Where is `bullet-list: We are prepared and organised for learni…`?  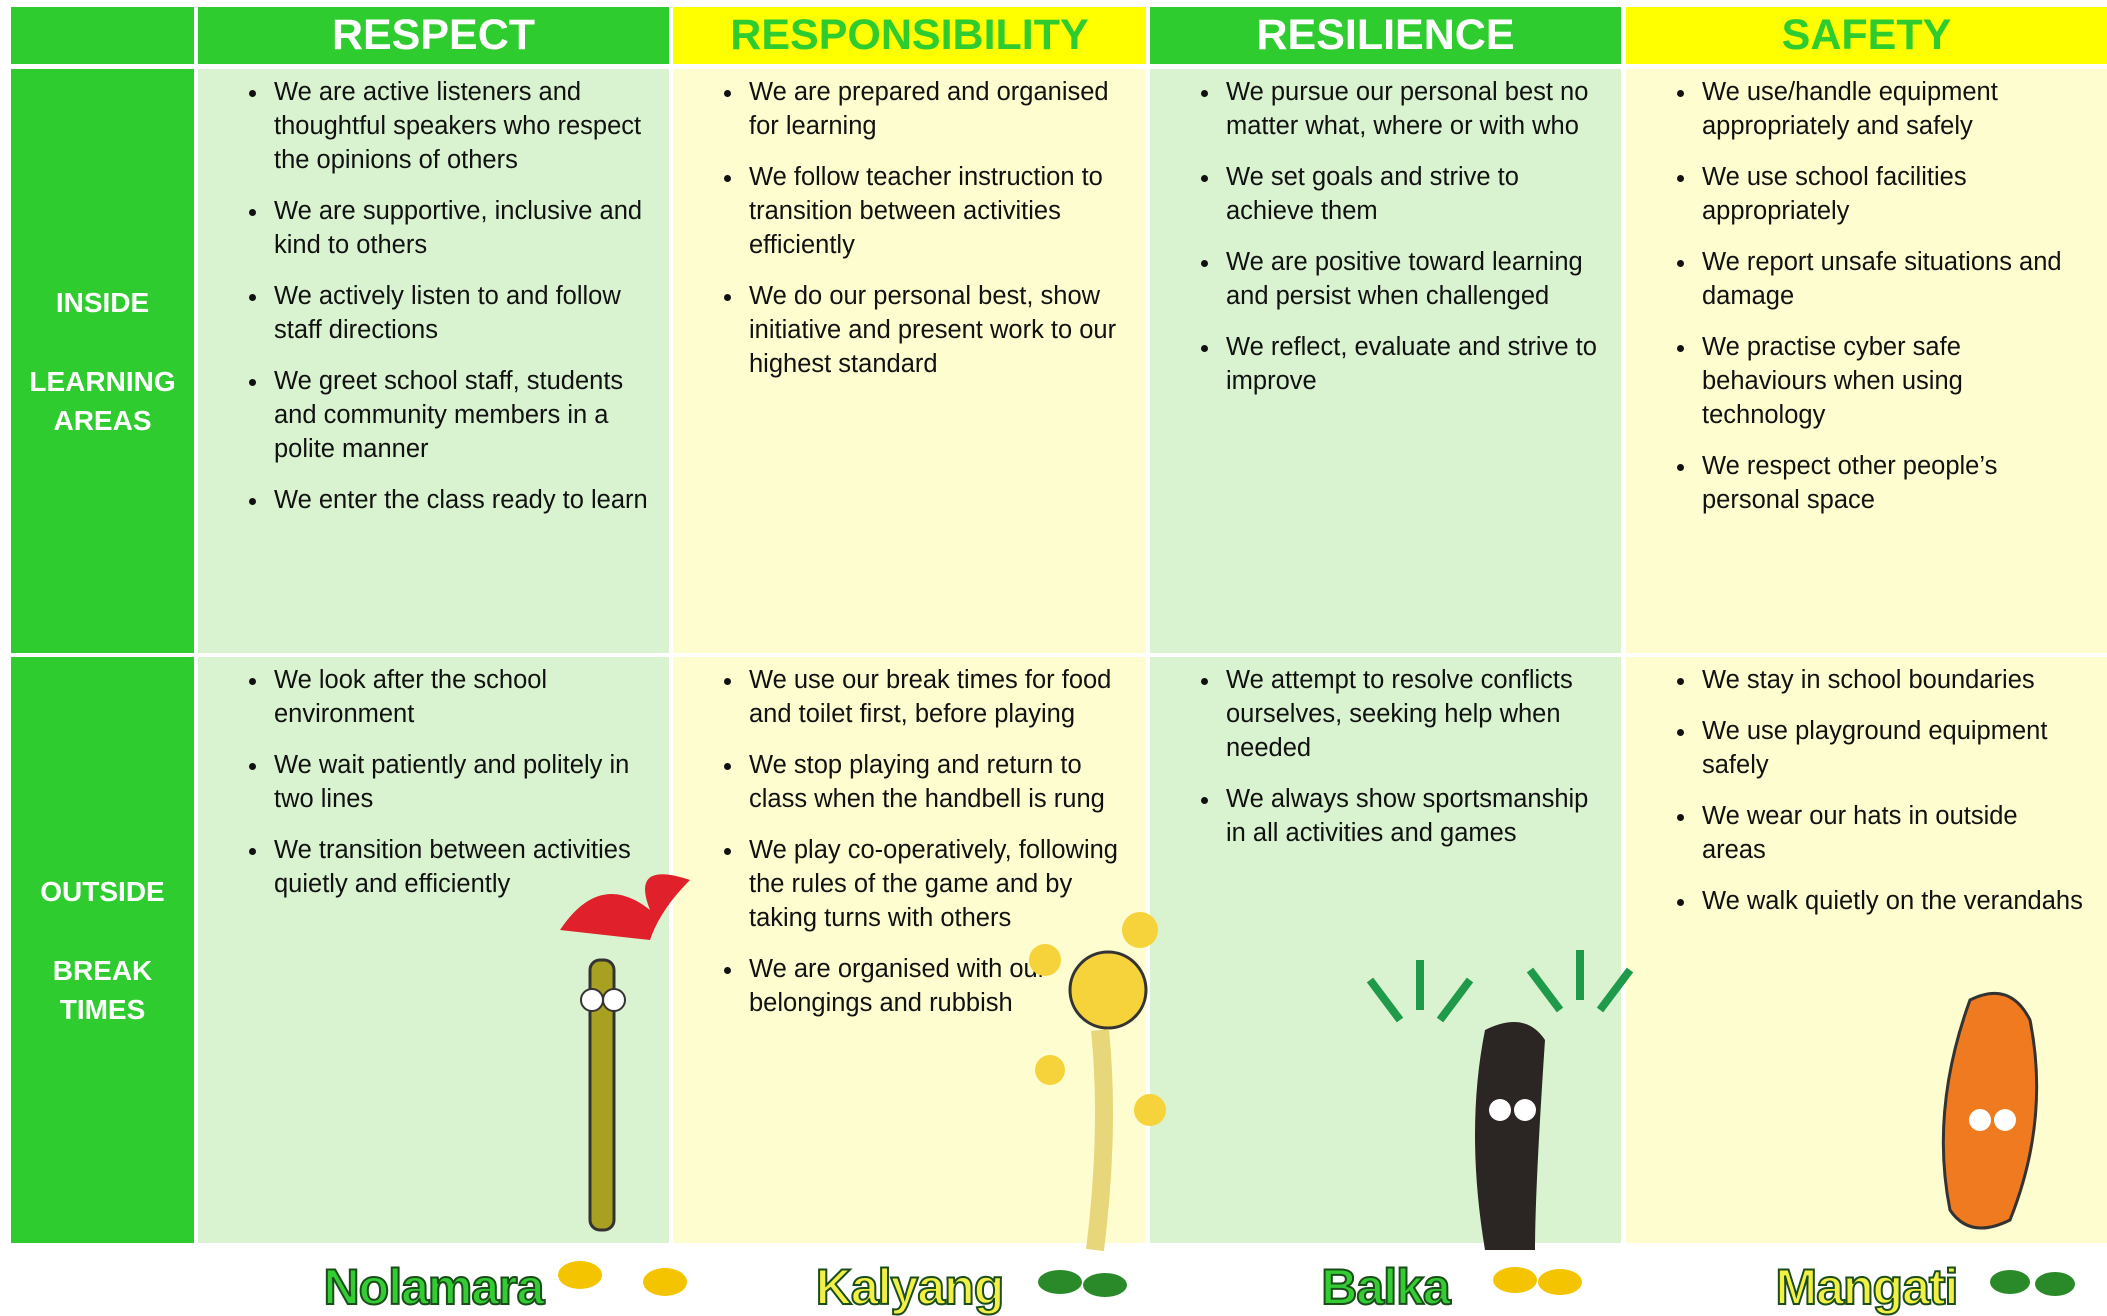
bullet-list: We are prepared and organised for learni… is located at coordinates (909, 225).